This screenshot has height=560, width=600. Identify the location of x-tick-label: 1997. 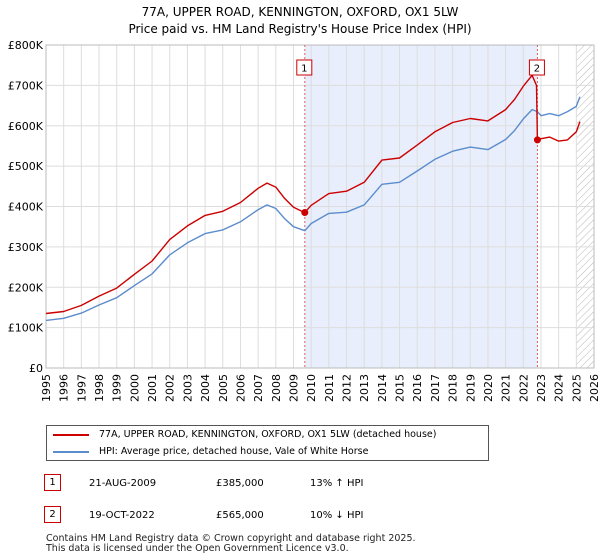
(81, 388).